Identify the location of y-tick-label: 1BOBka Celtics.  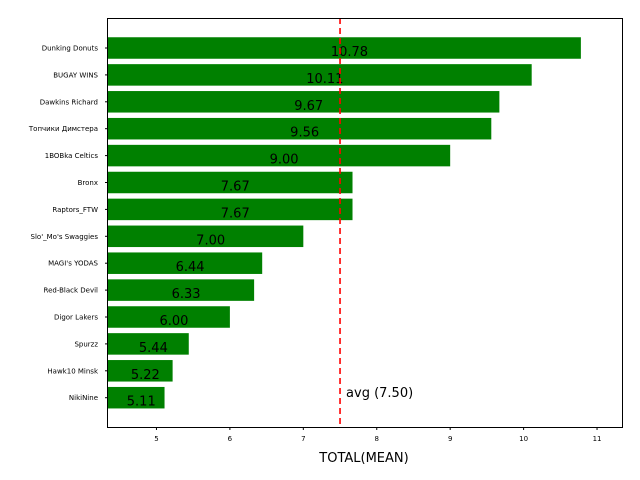
(72, 156).